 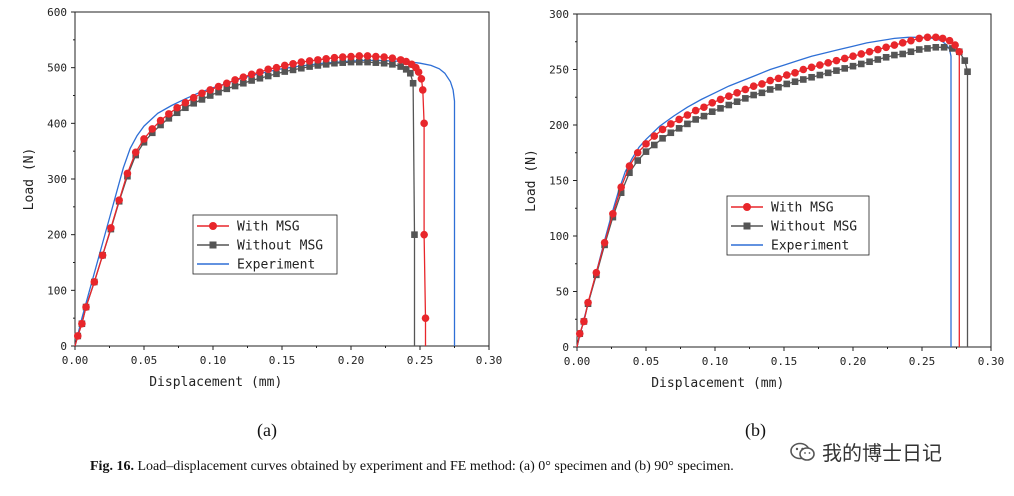 I want to click on panel-label-b: (b), so click(x=755, y=430).